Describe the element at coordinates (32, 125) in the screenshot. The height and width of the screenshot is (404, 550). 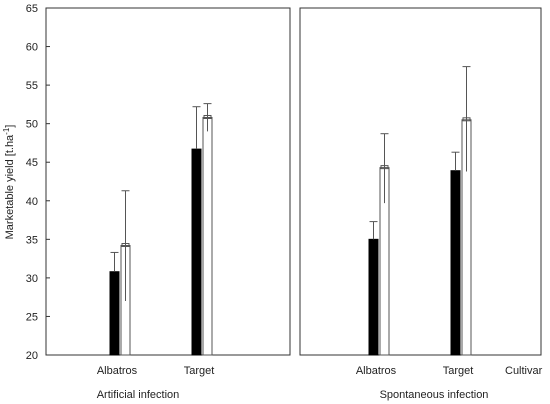
I see `y-tick-label: 50` at that location.